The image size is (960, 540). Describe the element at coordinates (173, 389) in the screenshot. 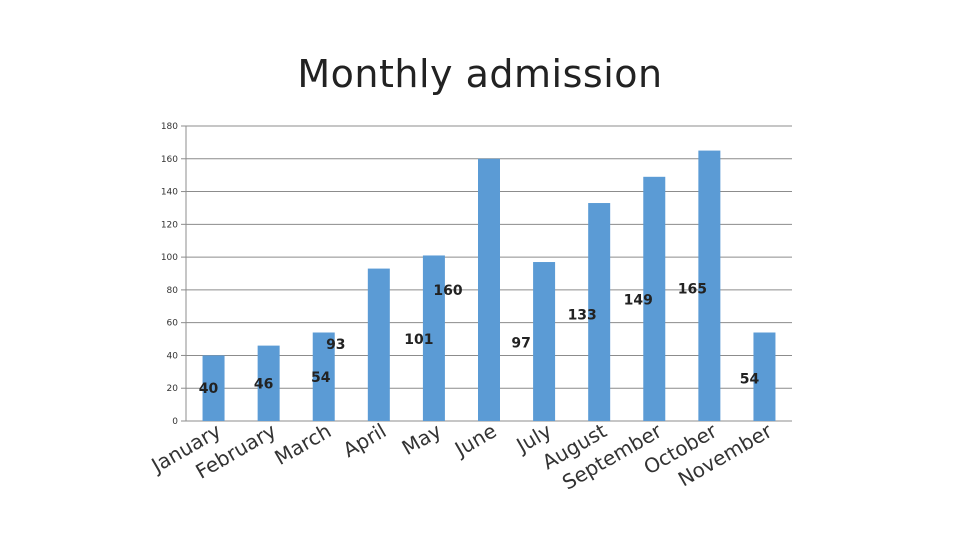

I see `ytick-label-1: 20` at that location.